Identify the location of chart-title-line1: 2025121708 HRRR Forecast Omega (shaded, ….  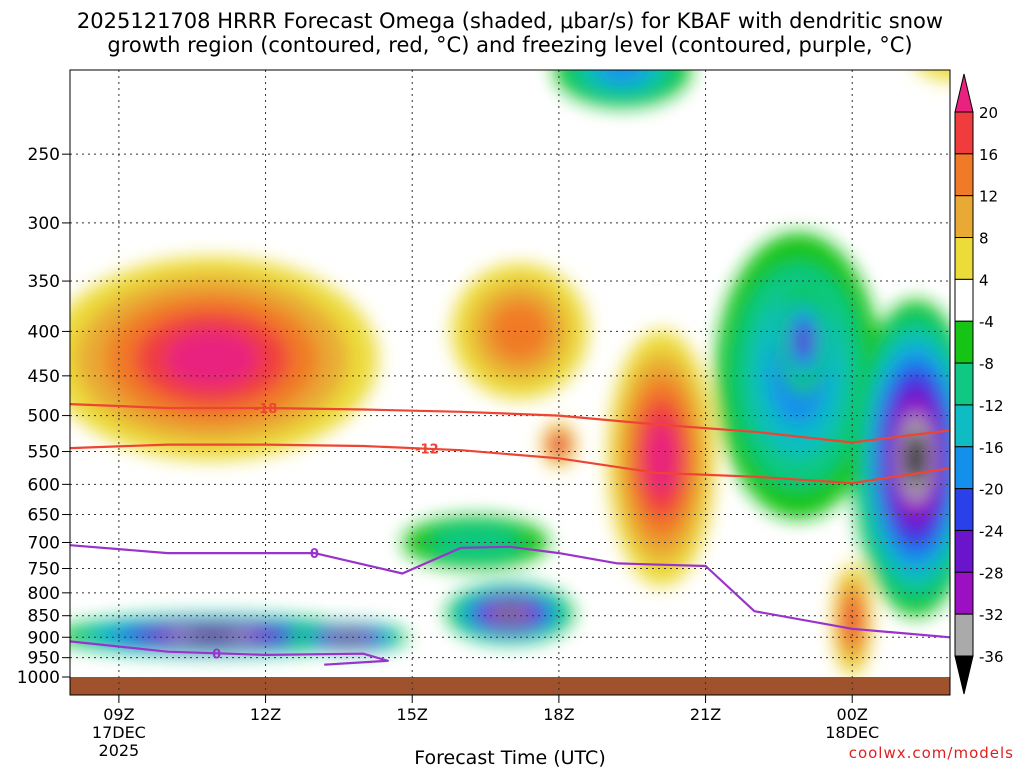
(510, 21).